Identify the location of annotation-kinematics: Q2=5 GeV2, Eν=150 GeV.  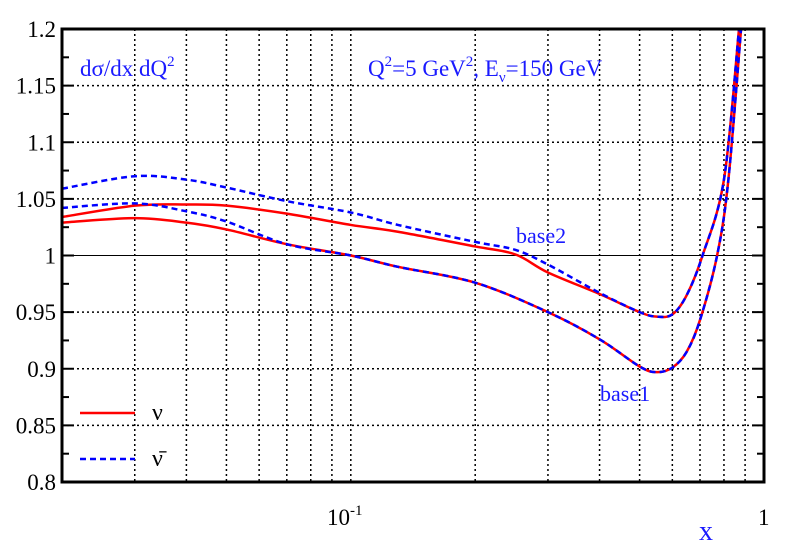
(485, 70).